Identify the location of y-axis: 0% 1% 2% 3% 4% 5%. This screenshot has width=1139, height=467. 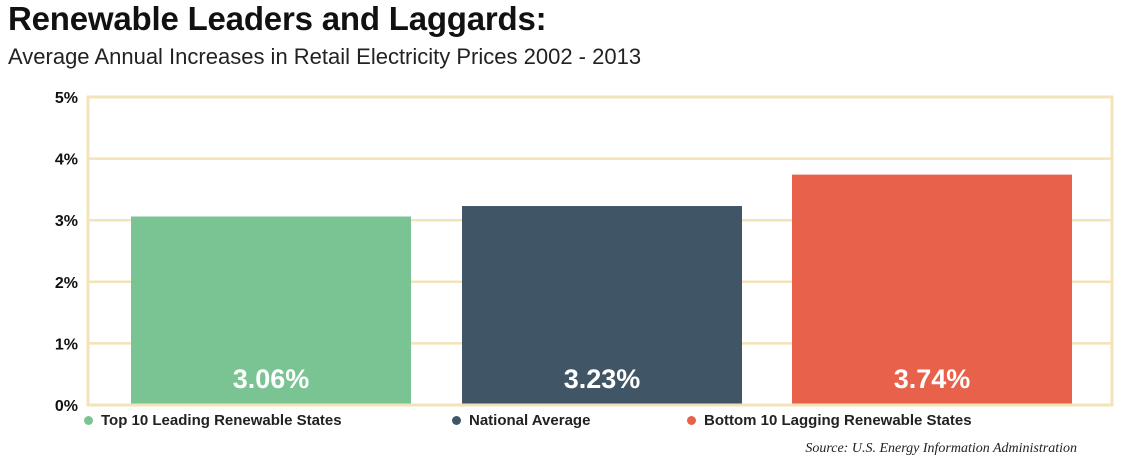
(66, 252).